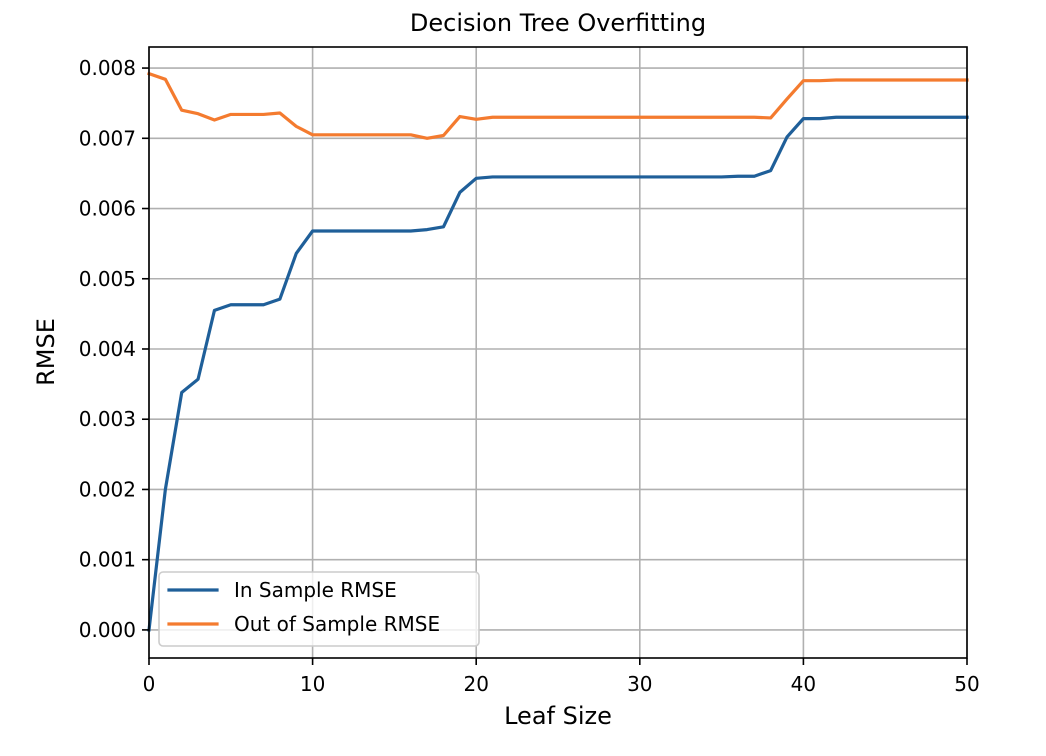 Image resolution: width=1046 pixels, height=756 pixels. Describe the element at coordinates (107, 560) in the screenshot. I see `y-tick-label: 0.001` at that location.